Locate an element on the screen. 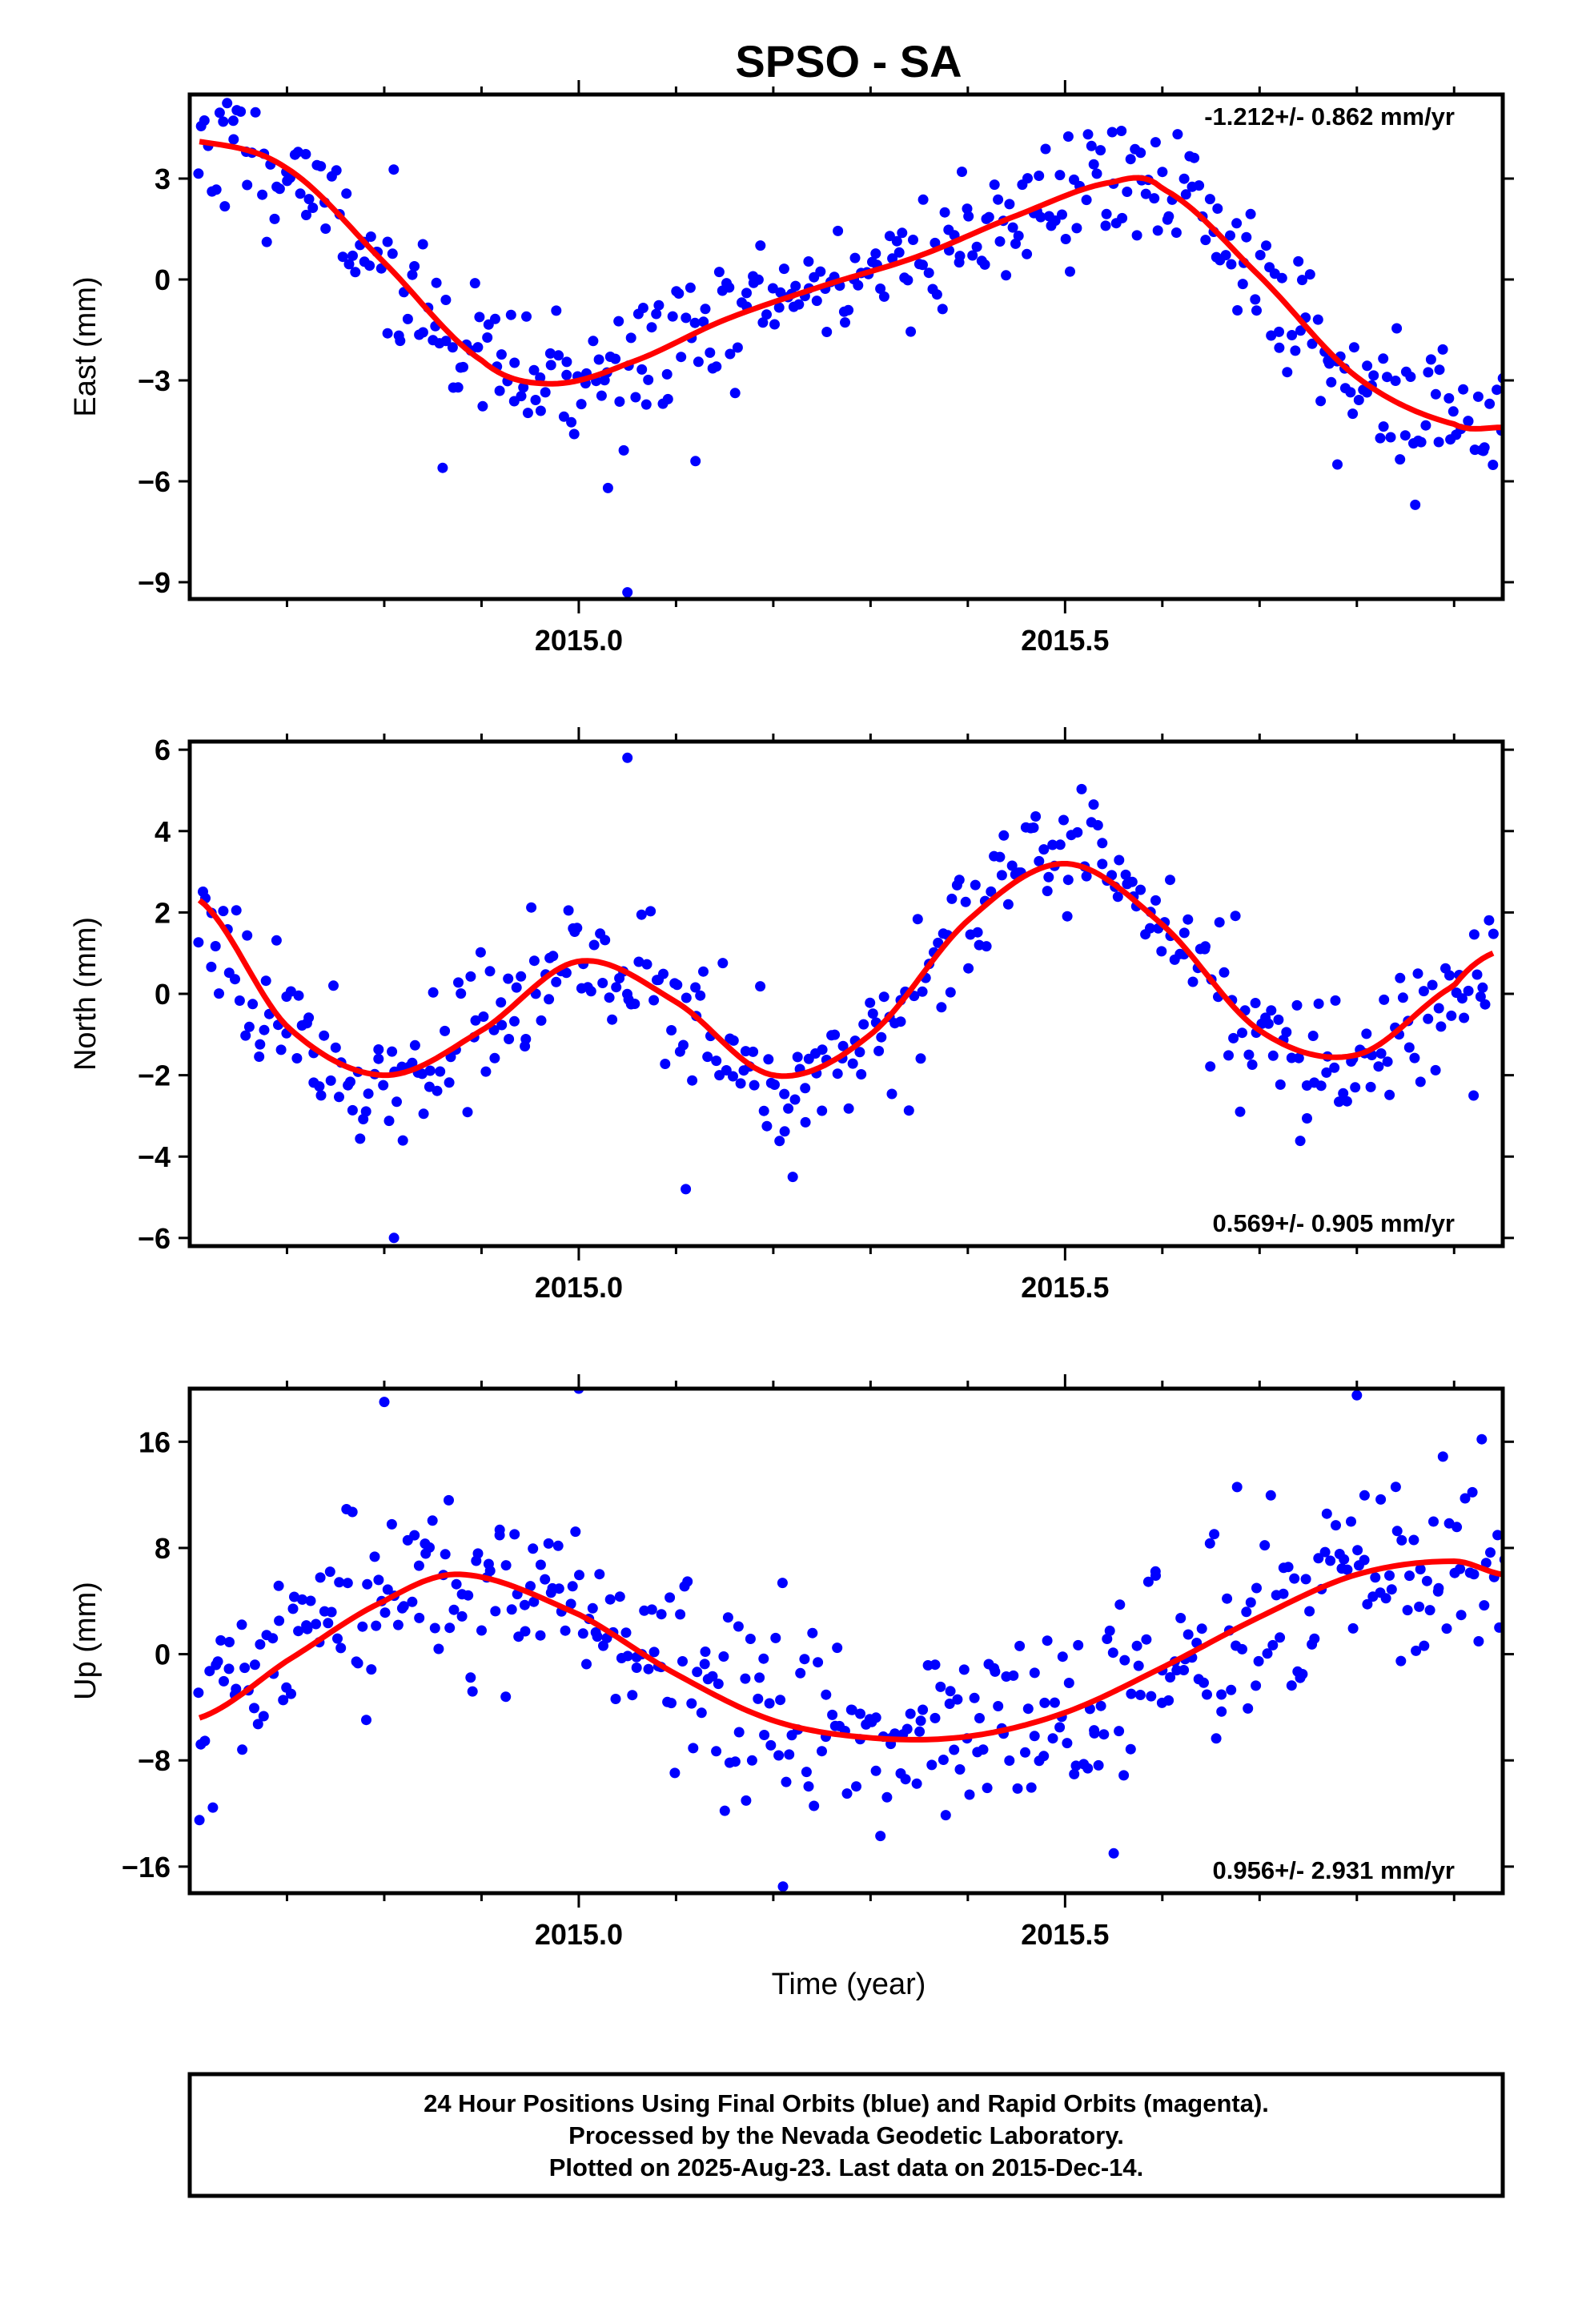 This screenshot has height=2324, width=1582. y-tick-label: 8 is located at coordinates (163, 1548).